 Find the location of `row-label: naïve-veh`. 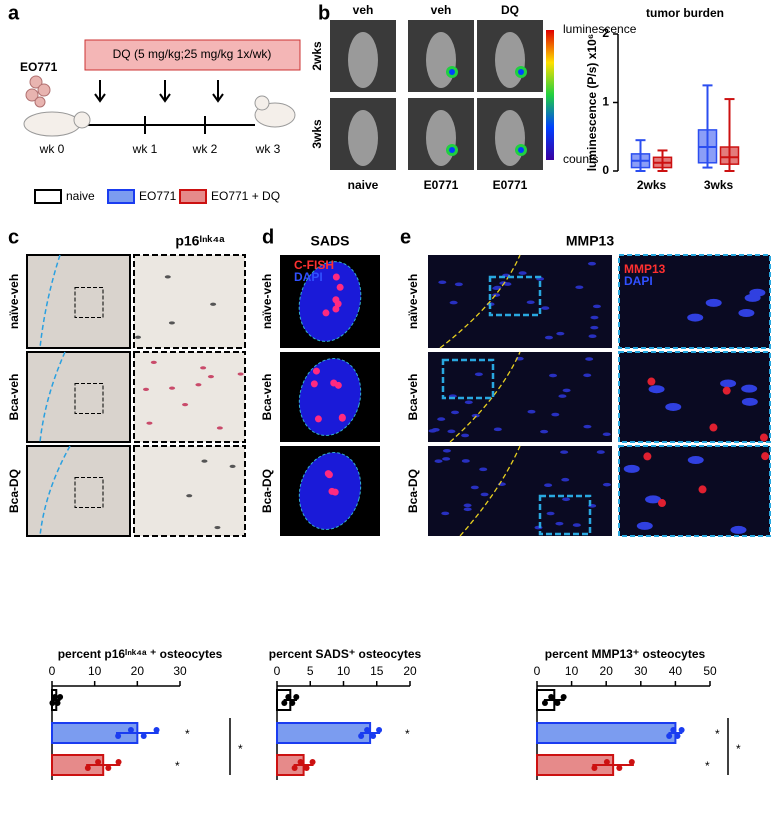

row-label: naïve-veh is located at coordinates (413, 301).